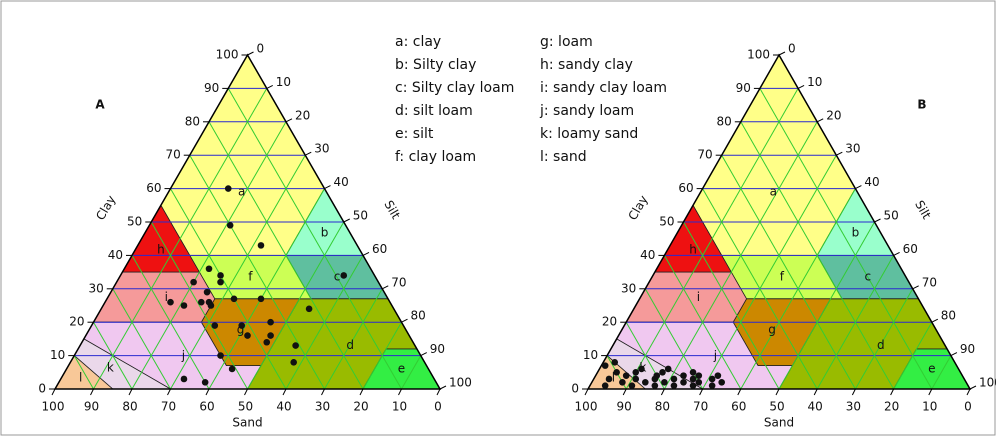 The image size is (996, 436). I want to click on sand-tick-label: 60, so click(738, 407).